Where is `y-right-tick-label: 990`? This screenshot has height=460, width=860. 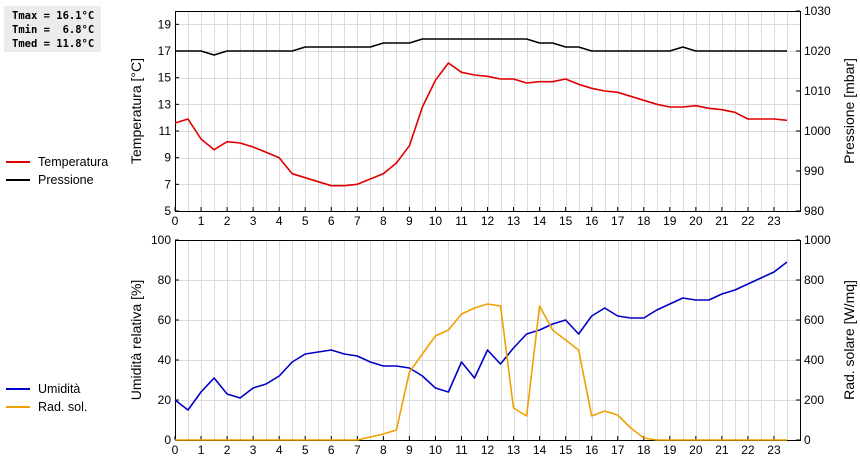
y-right-tick-label: 990 is located at coordinates (814, 171).